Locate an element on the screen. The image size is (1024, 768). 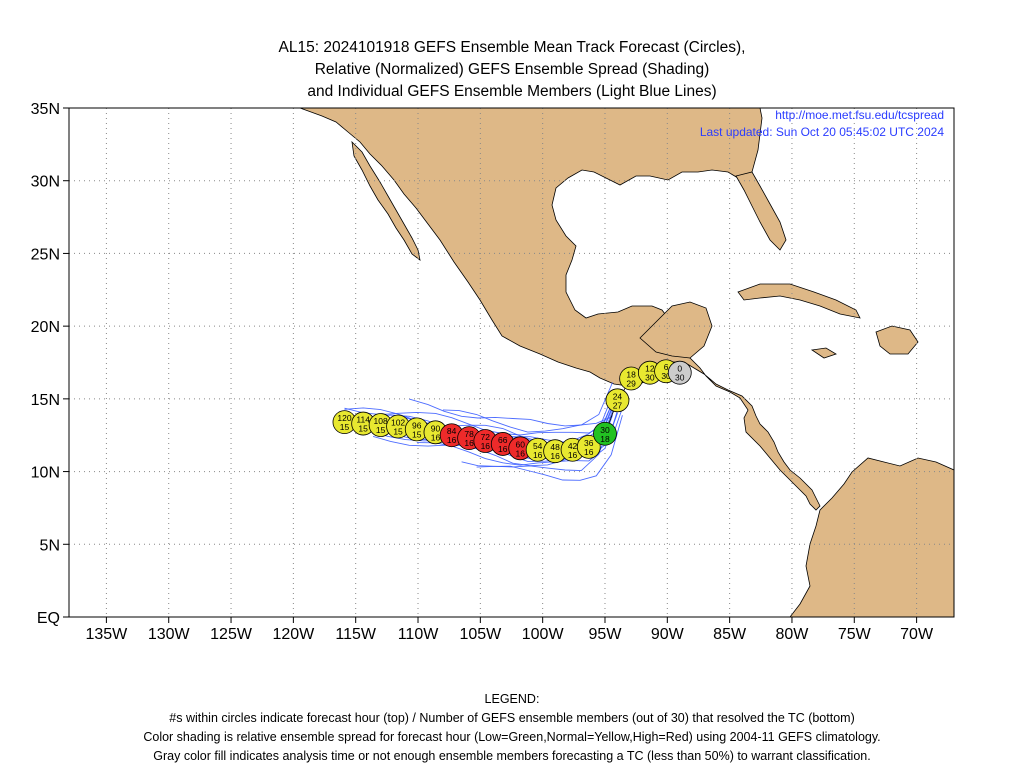
forecast-hour: 90 is located at coordinates (436, 428).